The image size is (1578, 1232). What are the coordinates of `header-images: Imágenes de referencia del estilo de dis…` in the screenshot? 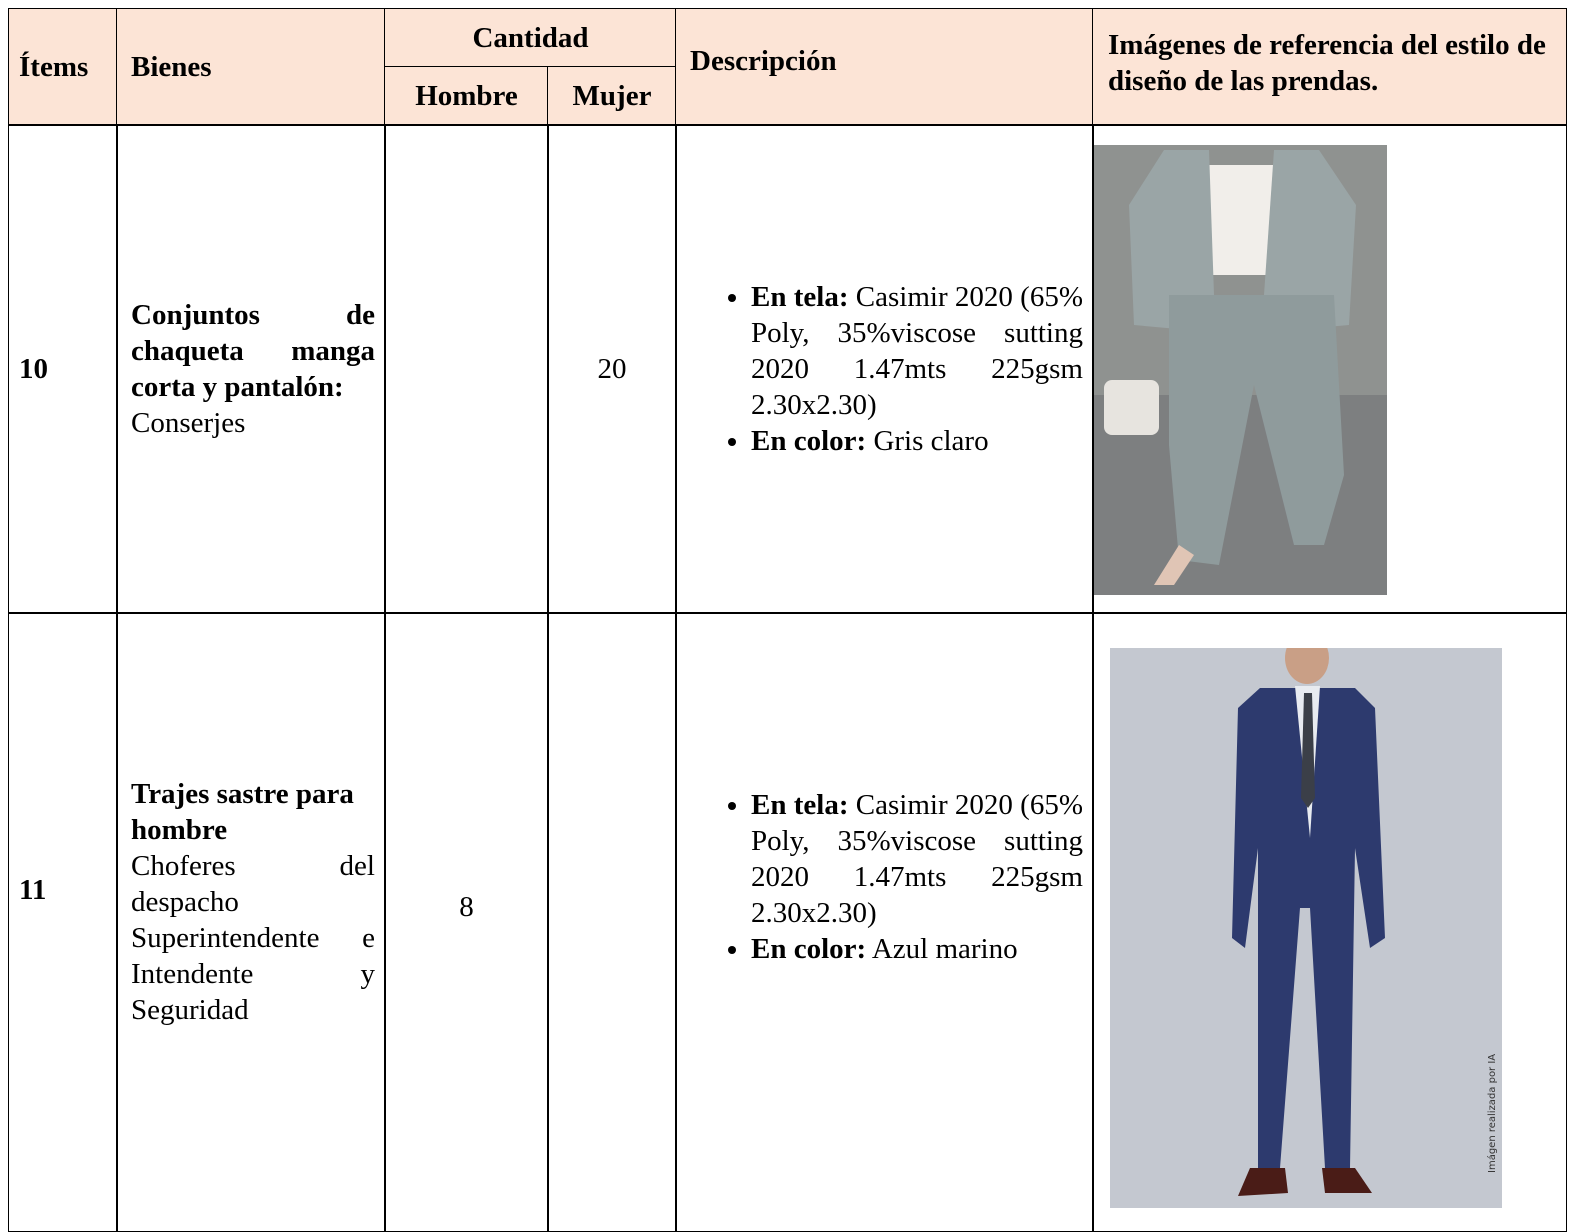 It's located at (1327, 63).